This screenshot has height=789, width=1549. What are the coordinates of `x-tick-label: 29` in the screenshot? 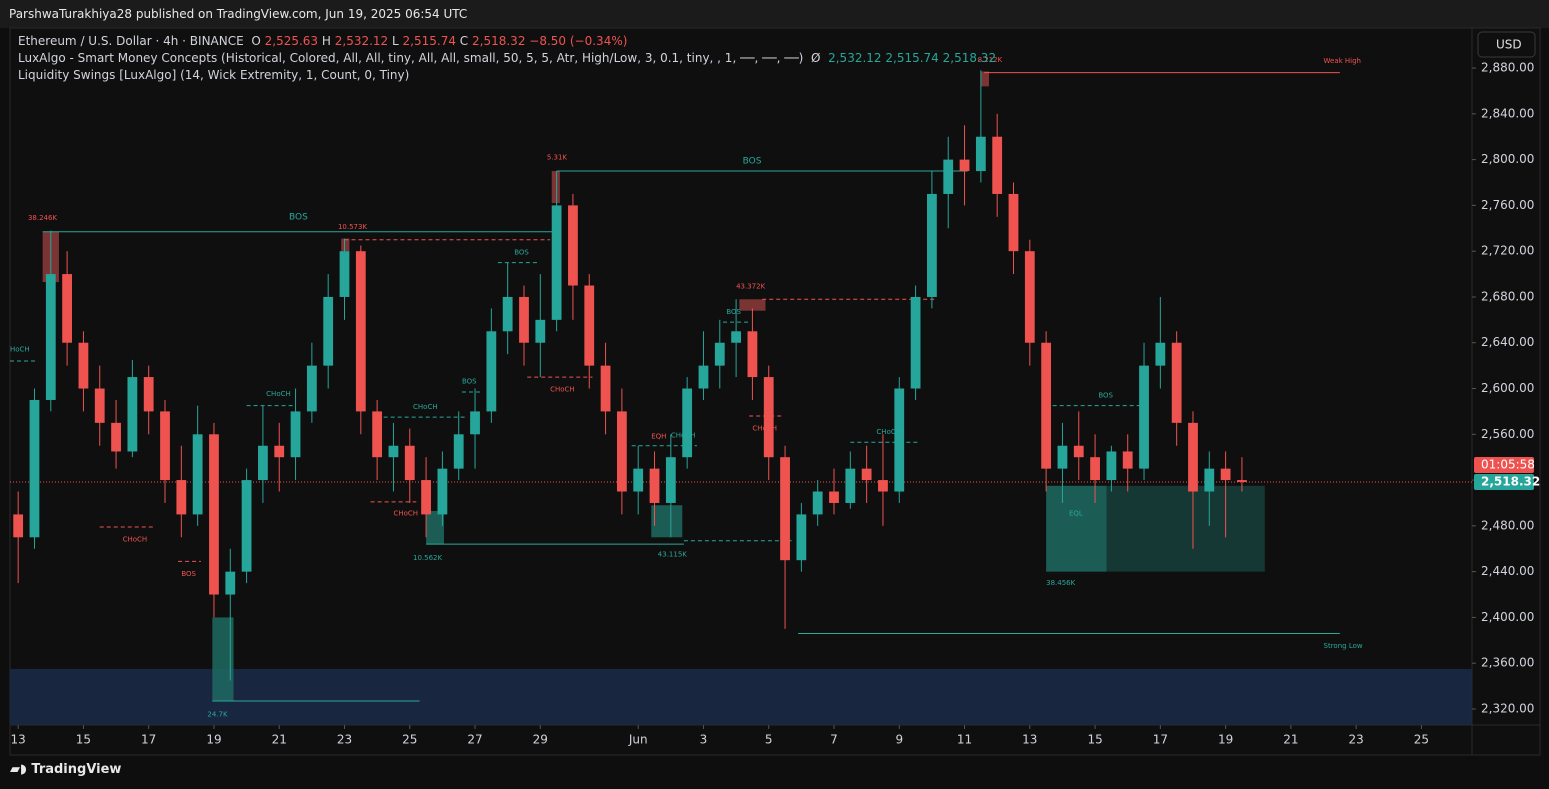 It's located at (540, 740).